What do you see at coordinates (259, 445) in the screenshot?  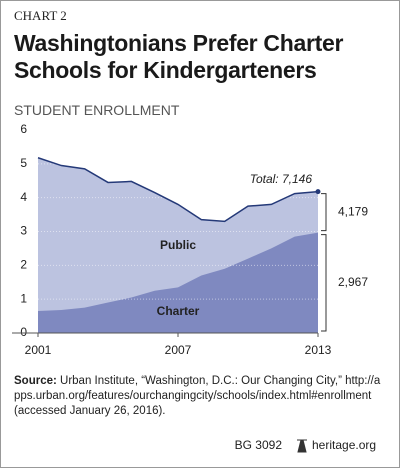 I see `footer-id: BG 3092` at bounding box center [259, 445].